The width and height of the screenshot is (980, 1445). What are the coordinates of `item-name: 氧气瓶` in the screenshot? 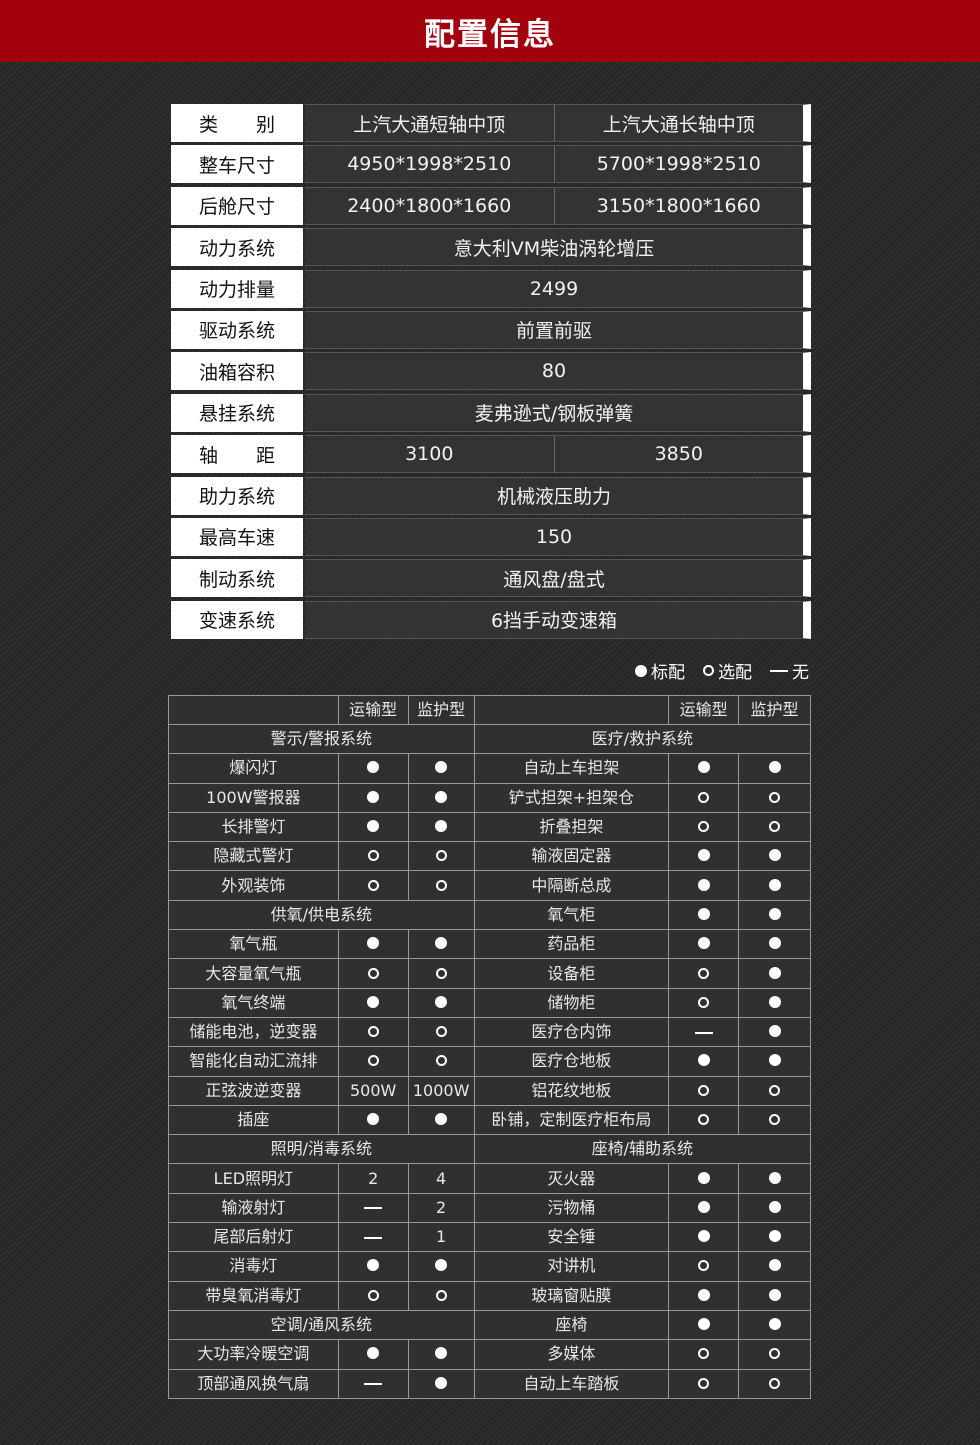 It's located at (253, 944).